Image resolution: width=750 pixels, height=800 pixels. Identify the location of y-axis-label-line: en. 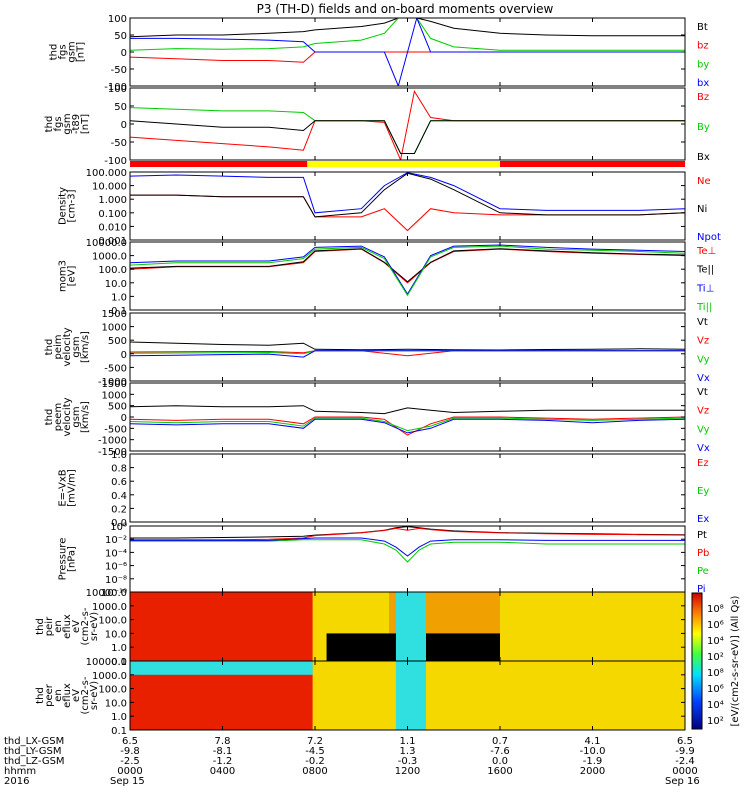
(58, 695).